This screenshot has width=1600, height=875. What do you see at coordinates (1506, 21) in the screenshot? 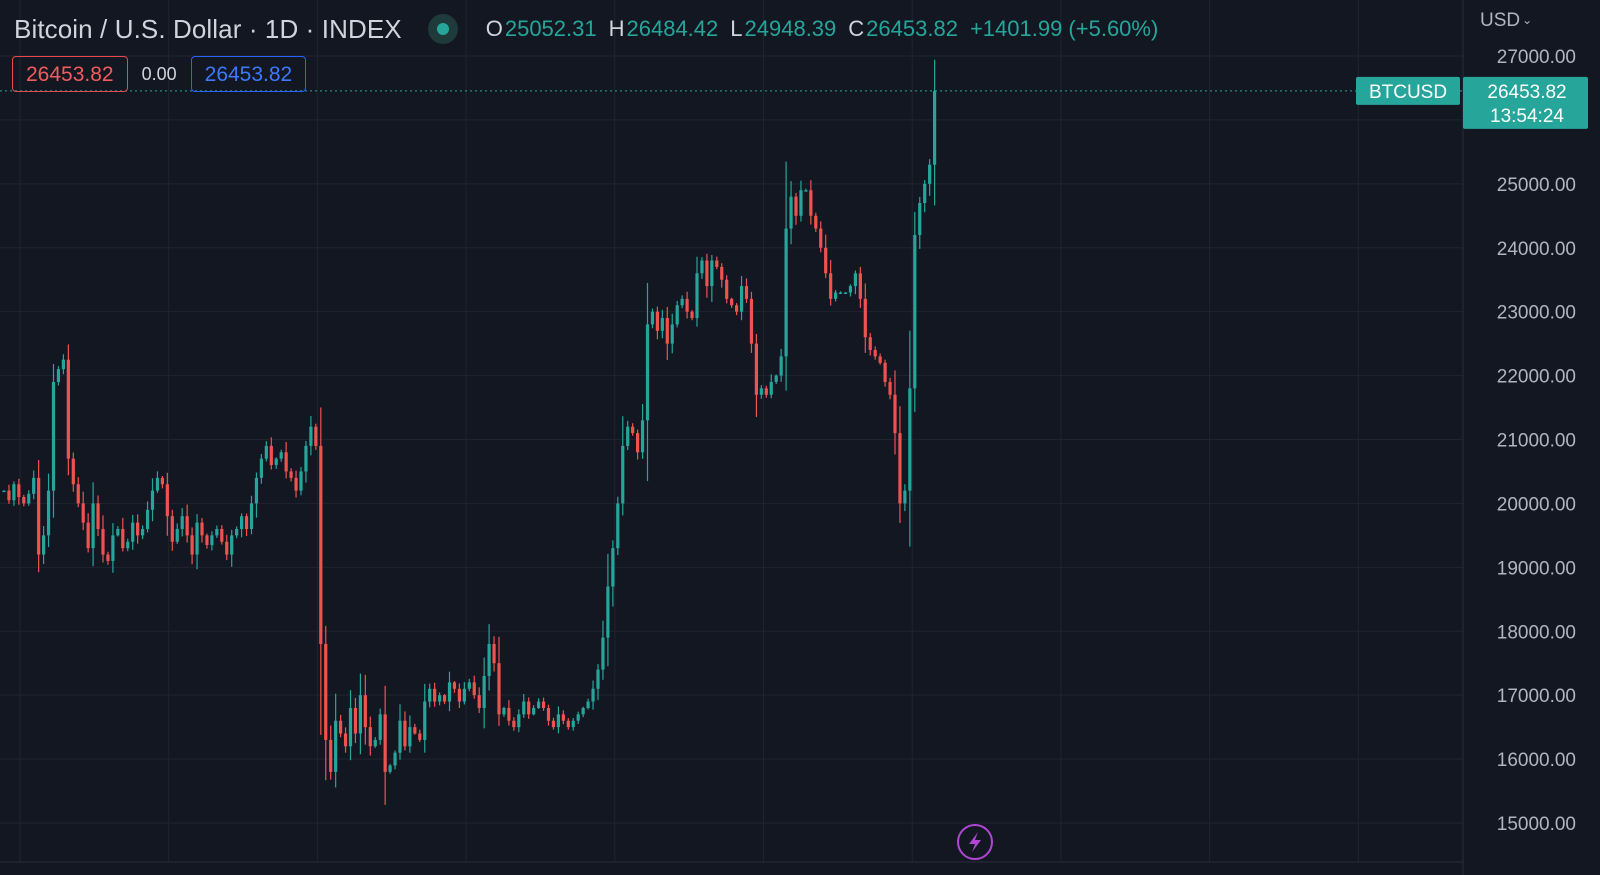
I see `currency-selector: USD ⌄` at bounding box center [1506, 21].